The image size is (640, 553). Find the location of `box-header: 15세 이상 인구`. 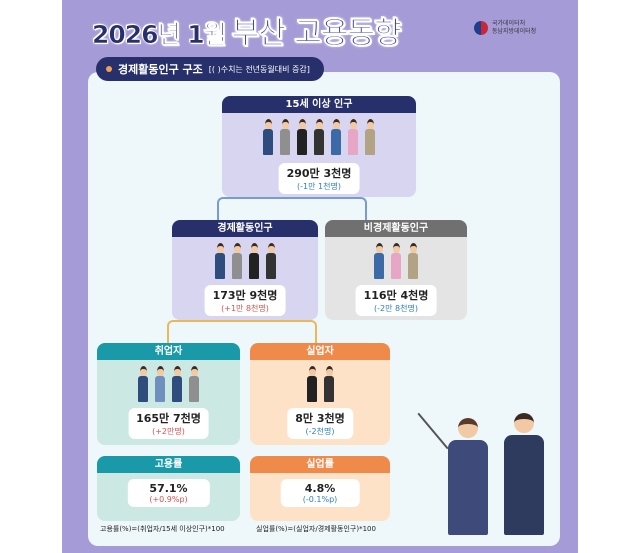

box-header: 15세 이상 인구 is located at coordinates (319, 104).